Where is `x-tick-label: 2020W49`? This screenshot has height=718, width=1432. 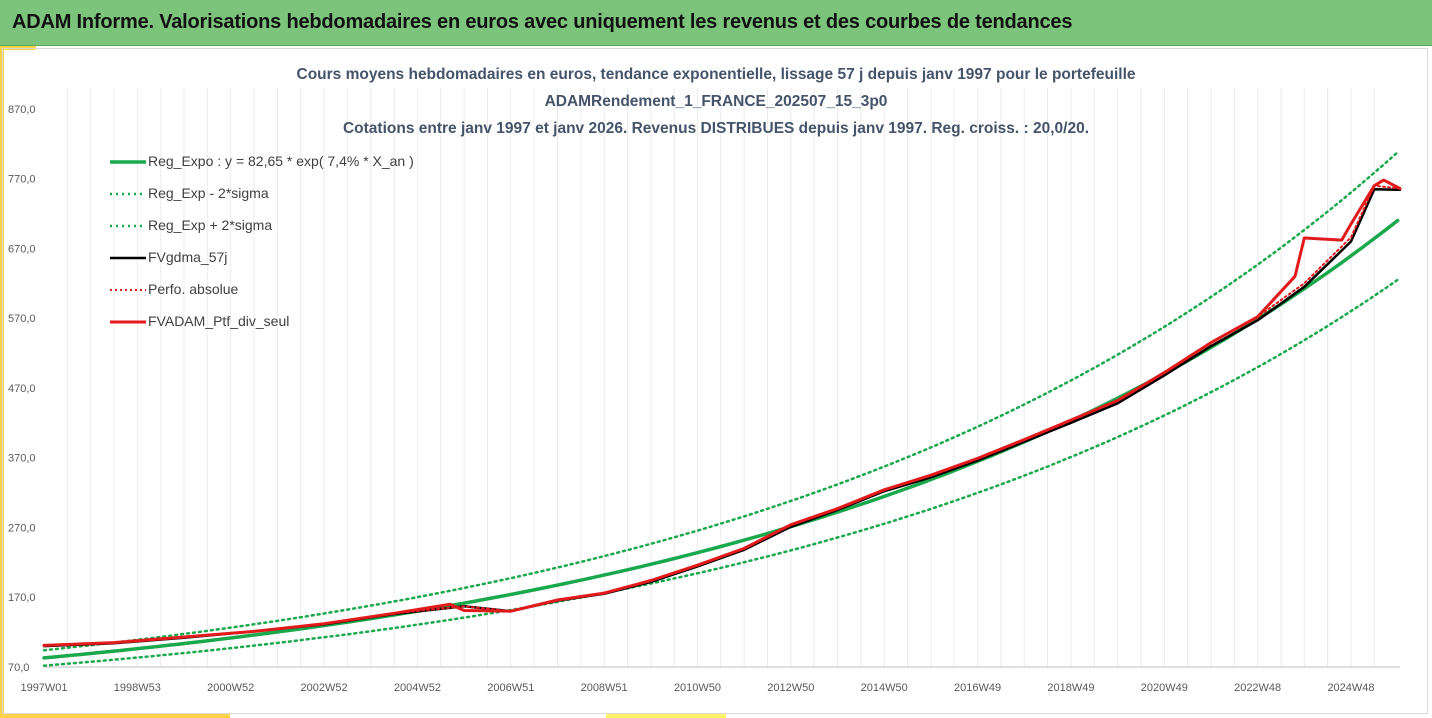
x-tick-label: 2020W49 is located at coordinates (1164, 688).